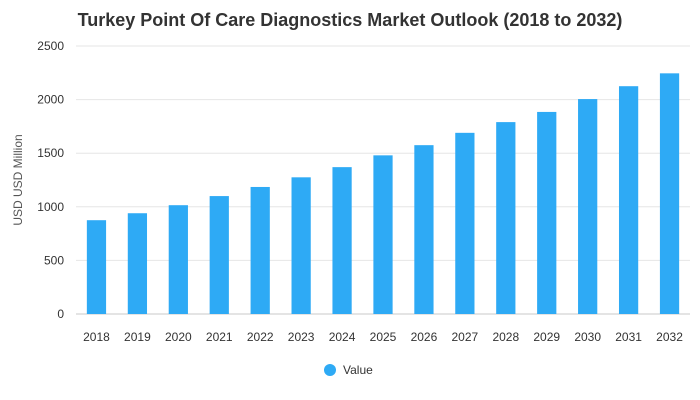  I want to click on bar-2023, so click(301, 245).